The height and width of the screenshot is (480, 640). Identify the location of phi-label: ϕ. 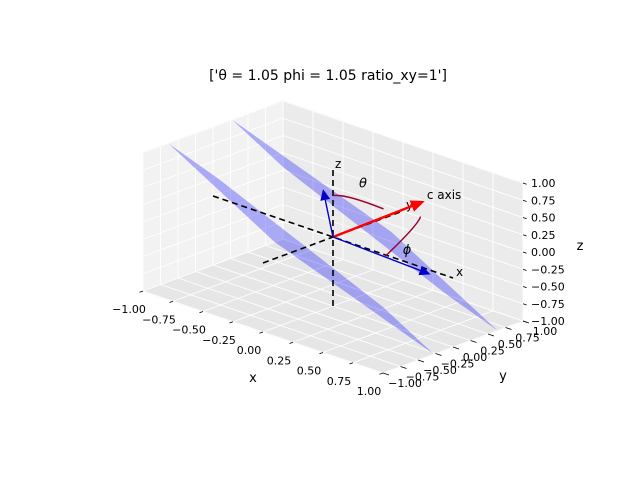
(407, 250).